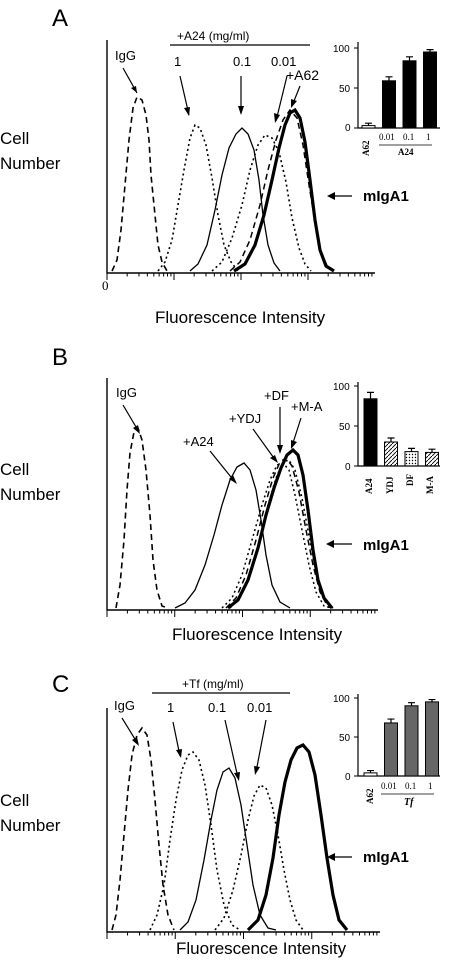  I want to click on panel-b-label-df: +DF, so click(276, 395).